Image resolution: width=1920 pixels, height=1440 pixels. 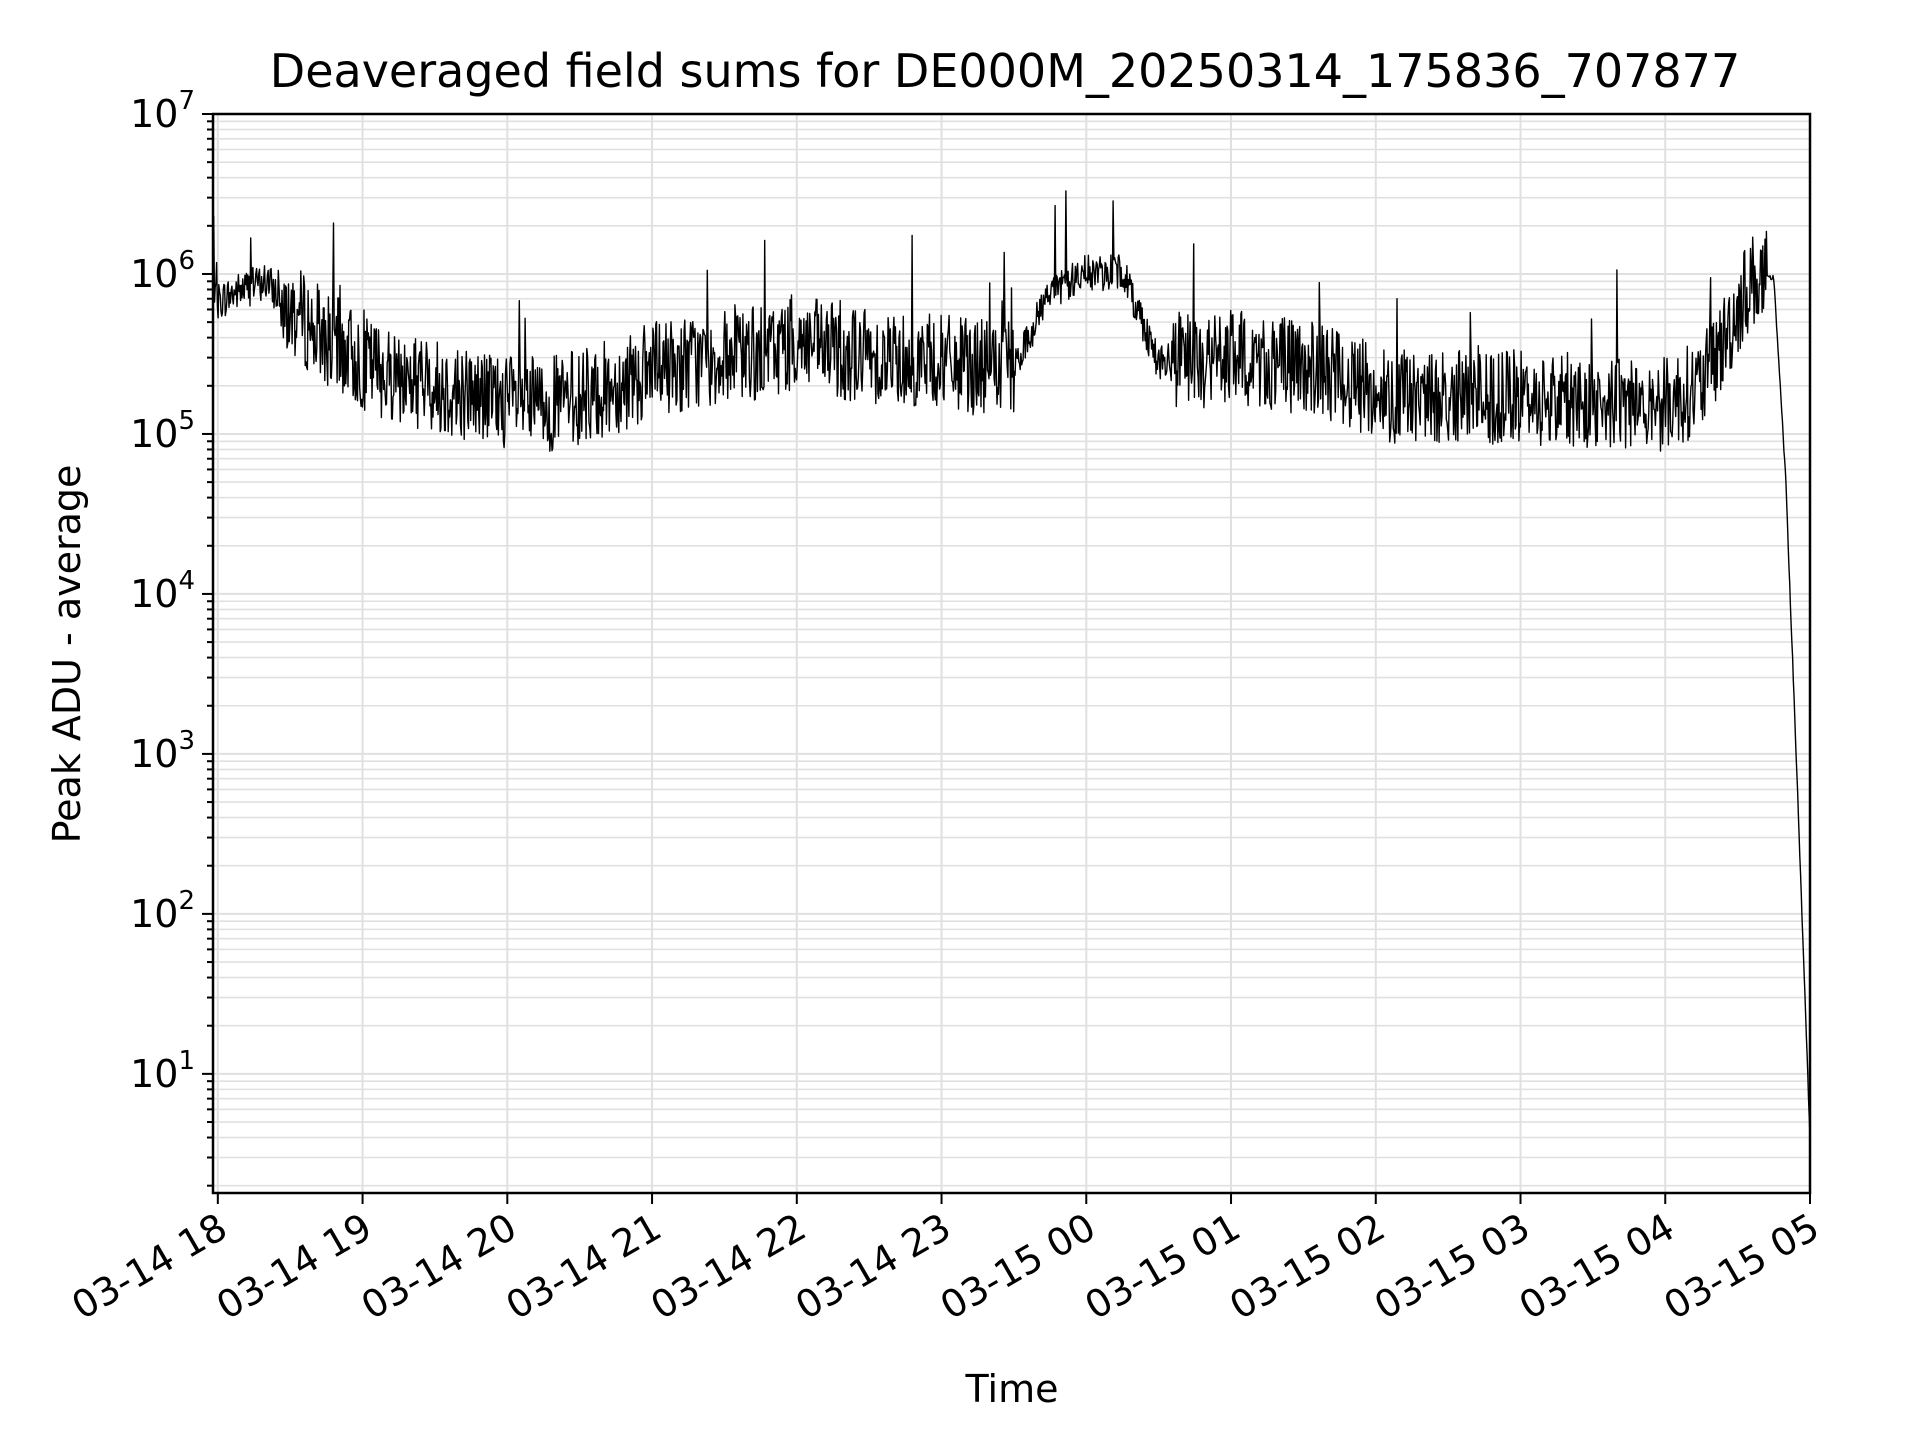 I want to click on y-tick-label: 10³, so click(x=162, y=751).